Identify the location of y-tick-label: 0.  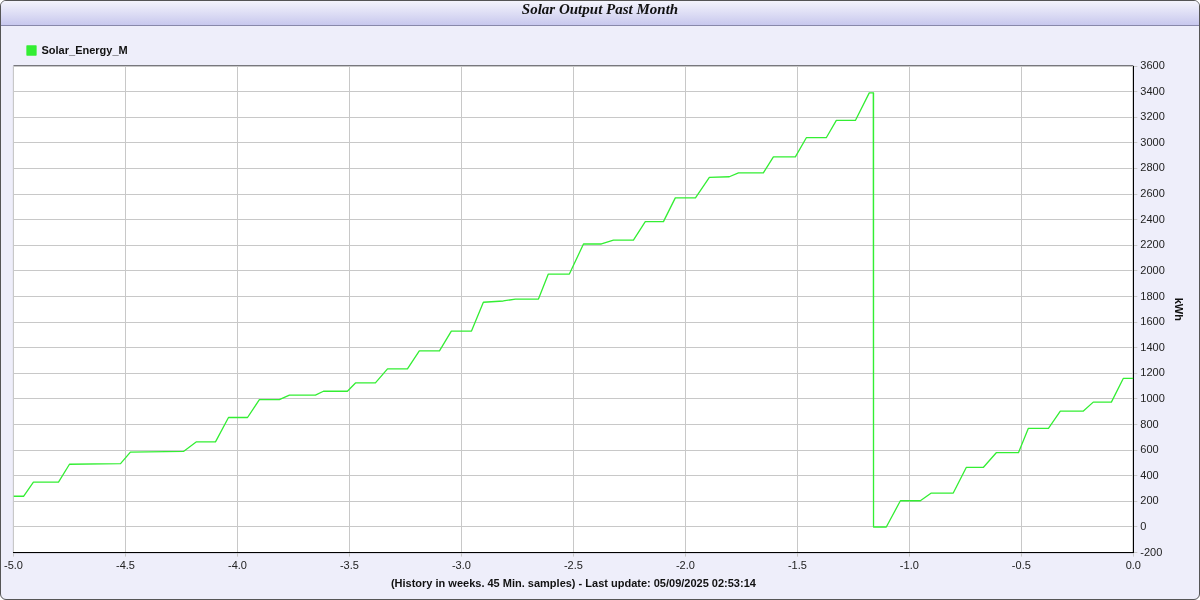
(1143, 526).